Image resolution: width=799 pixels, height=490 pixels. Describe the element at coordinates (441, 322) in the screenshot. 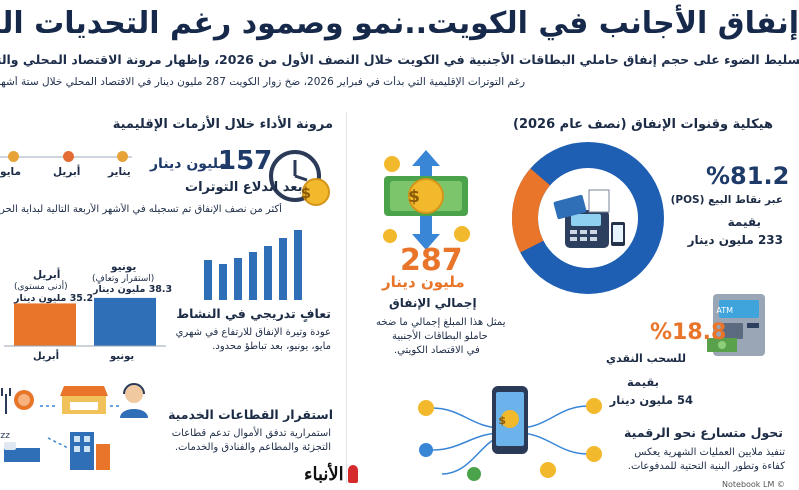

I see `total-desc-1: يمثل هذا المبلغ إجمالي ما ضخه` at that location.